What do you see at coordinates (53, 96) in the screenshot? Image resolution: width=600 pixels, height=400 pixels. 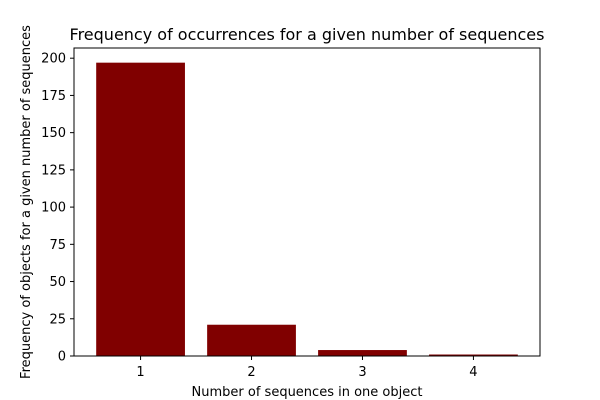 I see `y-tick-label: 175` at bounding box center [53, 96].